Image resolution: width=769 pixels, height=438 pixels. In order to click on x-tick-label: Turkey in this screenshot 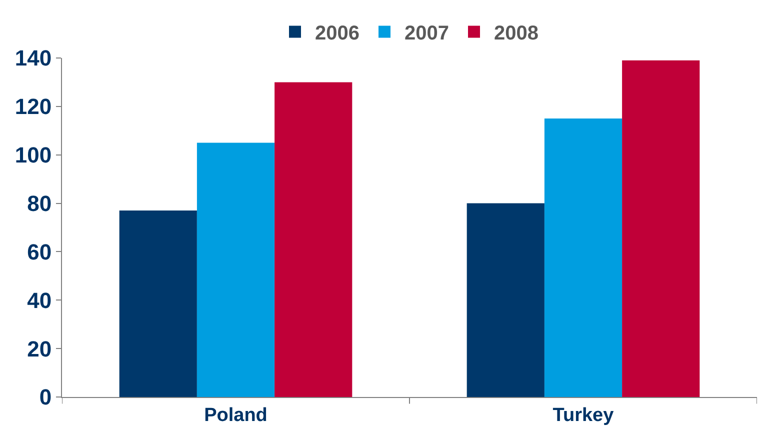, I will do `click(583, 415)`.